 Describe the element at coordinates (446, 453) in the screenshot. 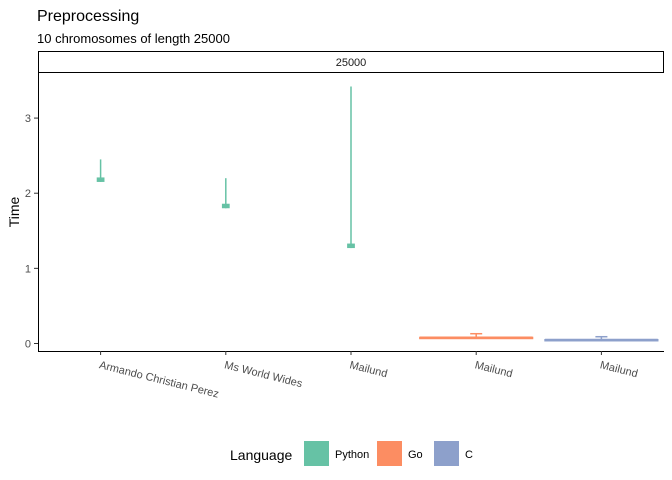

I see `legend-key-c` at that location.